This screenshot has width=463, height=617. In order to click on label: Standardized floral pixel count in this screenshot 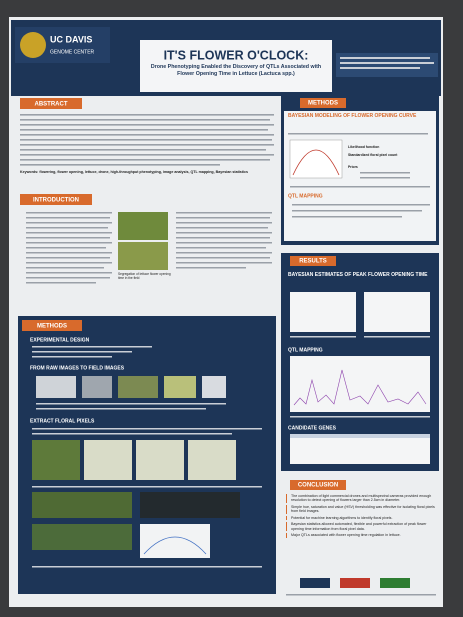, I will do `click(373, 155)`.